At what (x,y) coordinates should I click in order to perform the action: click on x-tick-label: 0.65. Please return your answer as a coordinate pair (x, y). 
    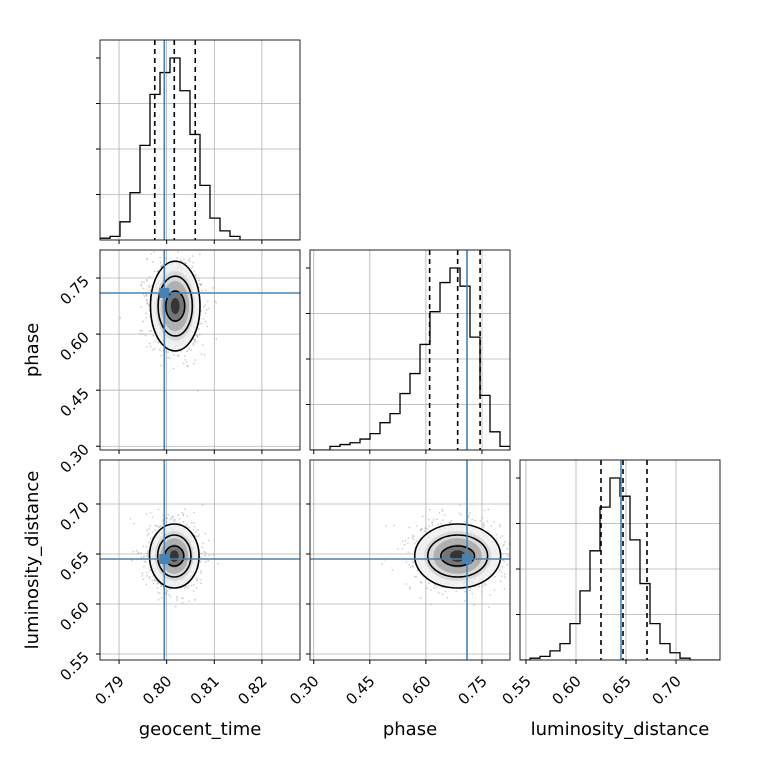
    Looking at the image, I should click on (616, 690).